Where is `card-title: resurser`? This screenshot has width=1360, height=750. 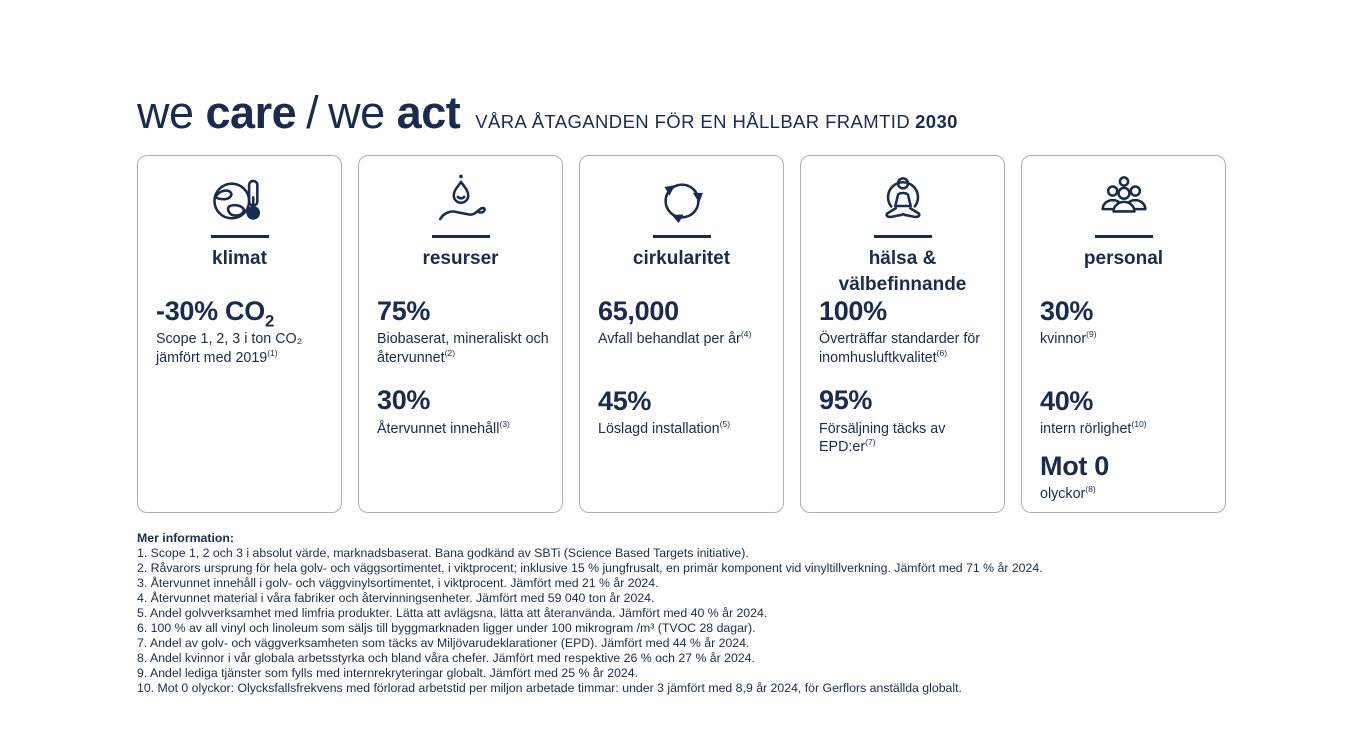
card-title: resurser is located at coordinates (460, 258).